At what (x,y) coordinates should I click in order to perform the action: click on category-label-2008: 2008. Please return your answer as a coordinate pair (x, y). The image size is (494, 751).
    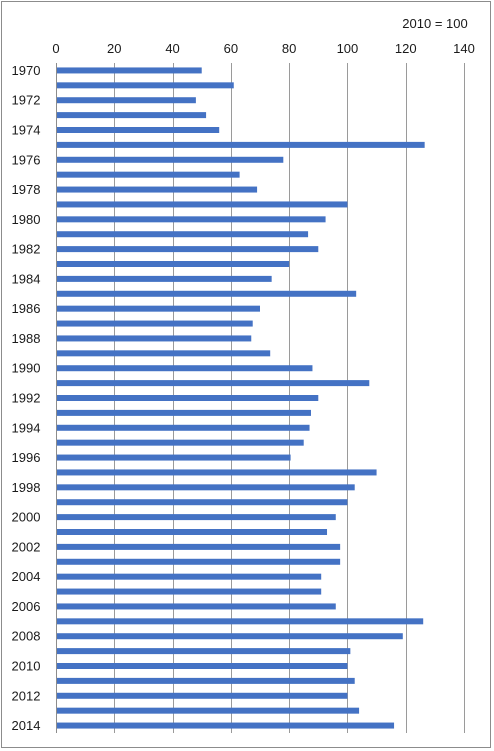
    Looking at the image, I should click on (26, 636).